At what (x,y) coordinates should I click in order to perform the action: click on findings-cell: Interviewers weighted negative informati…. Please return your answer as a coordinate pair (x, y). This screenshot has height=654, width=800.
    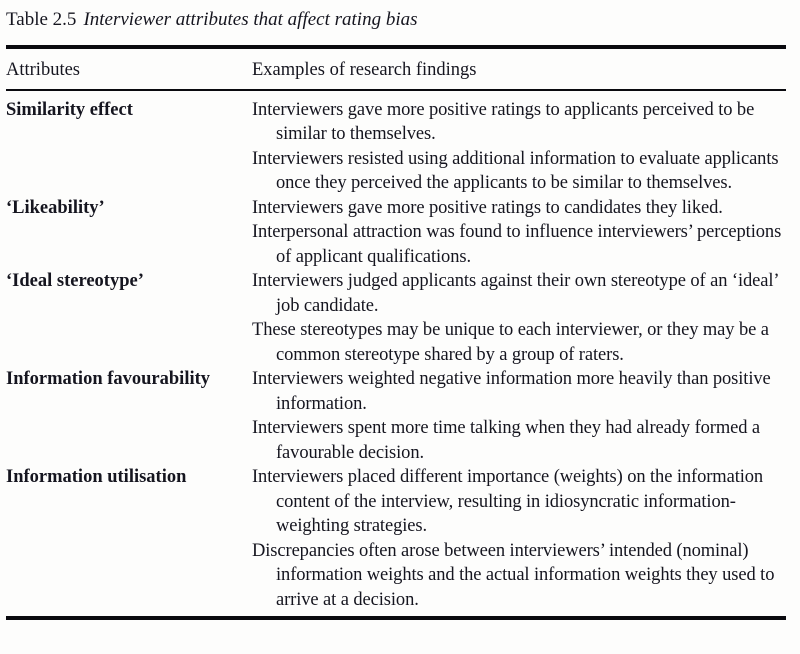
    Looking at the image, I should click on (519, 416).